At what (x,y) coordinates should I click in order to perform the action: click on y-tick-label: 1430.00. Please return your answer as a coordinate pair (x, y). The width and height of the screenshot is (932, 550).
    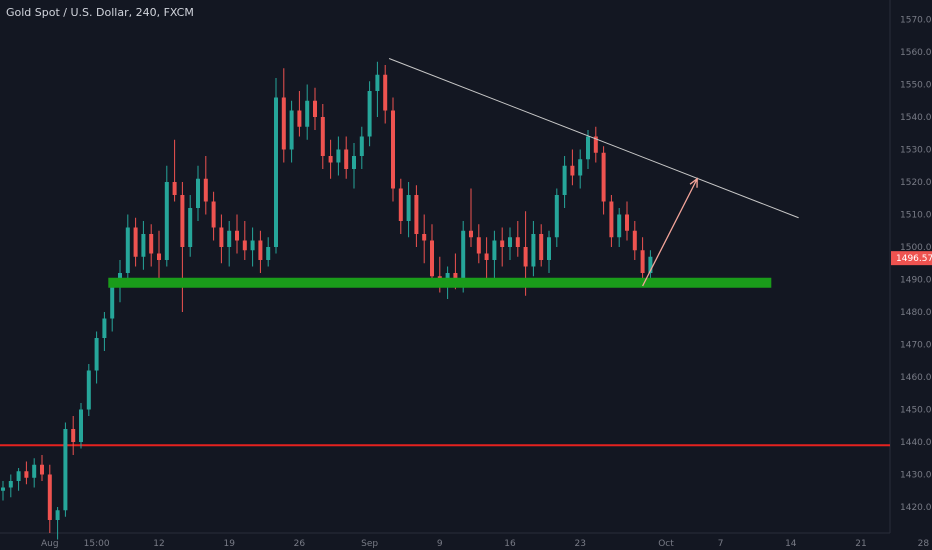
    Looking at the image, I should click on (916, 476).